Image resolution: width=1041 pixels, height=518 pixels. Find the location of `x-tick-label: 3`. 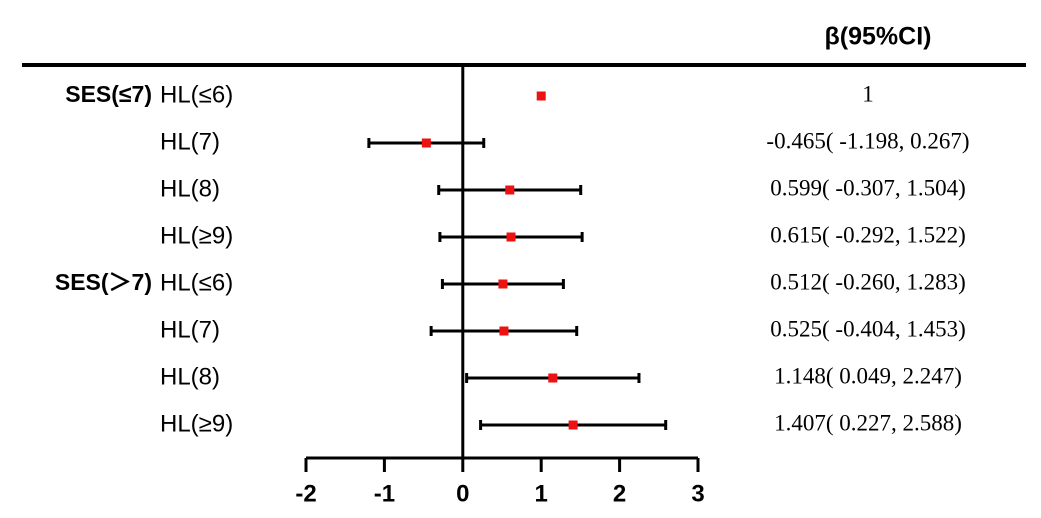

x-tick-label: 3 is located at coordinates (697, 493).